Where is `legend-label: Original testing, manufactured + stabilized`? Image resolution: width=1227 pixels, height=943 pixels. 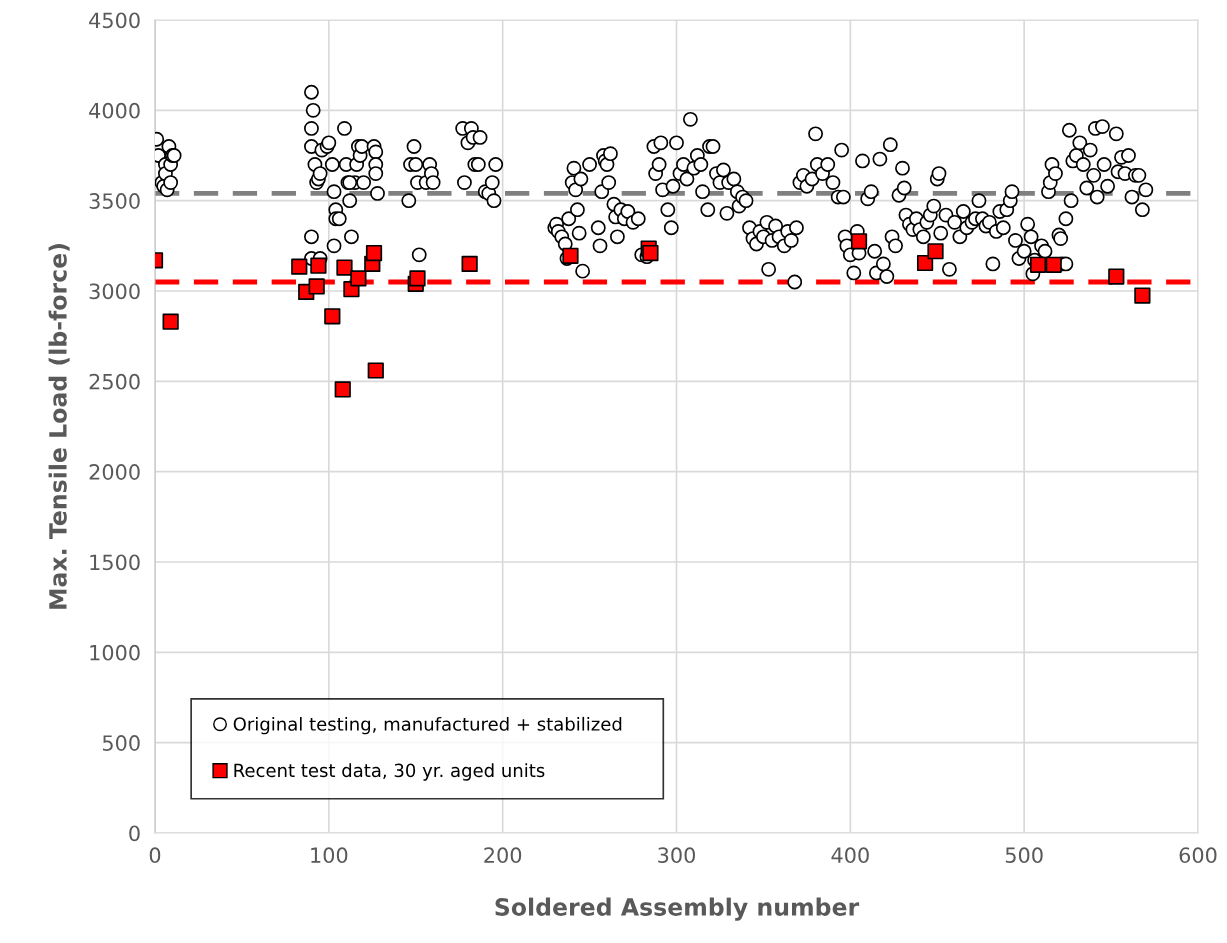
legend-label: Original testing, manufactured + stabilized is located at coordinates (427, 725).